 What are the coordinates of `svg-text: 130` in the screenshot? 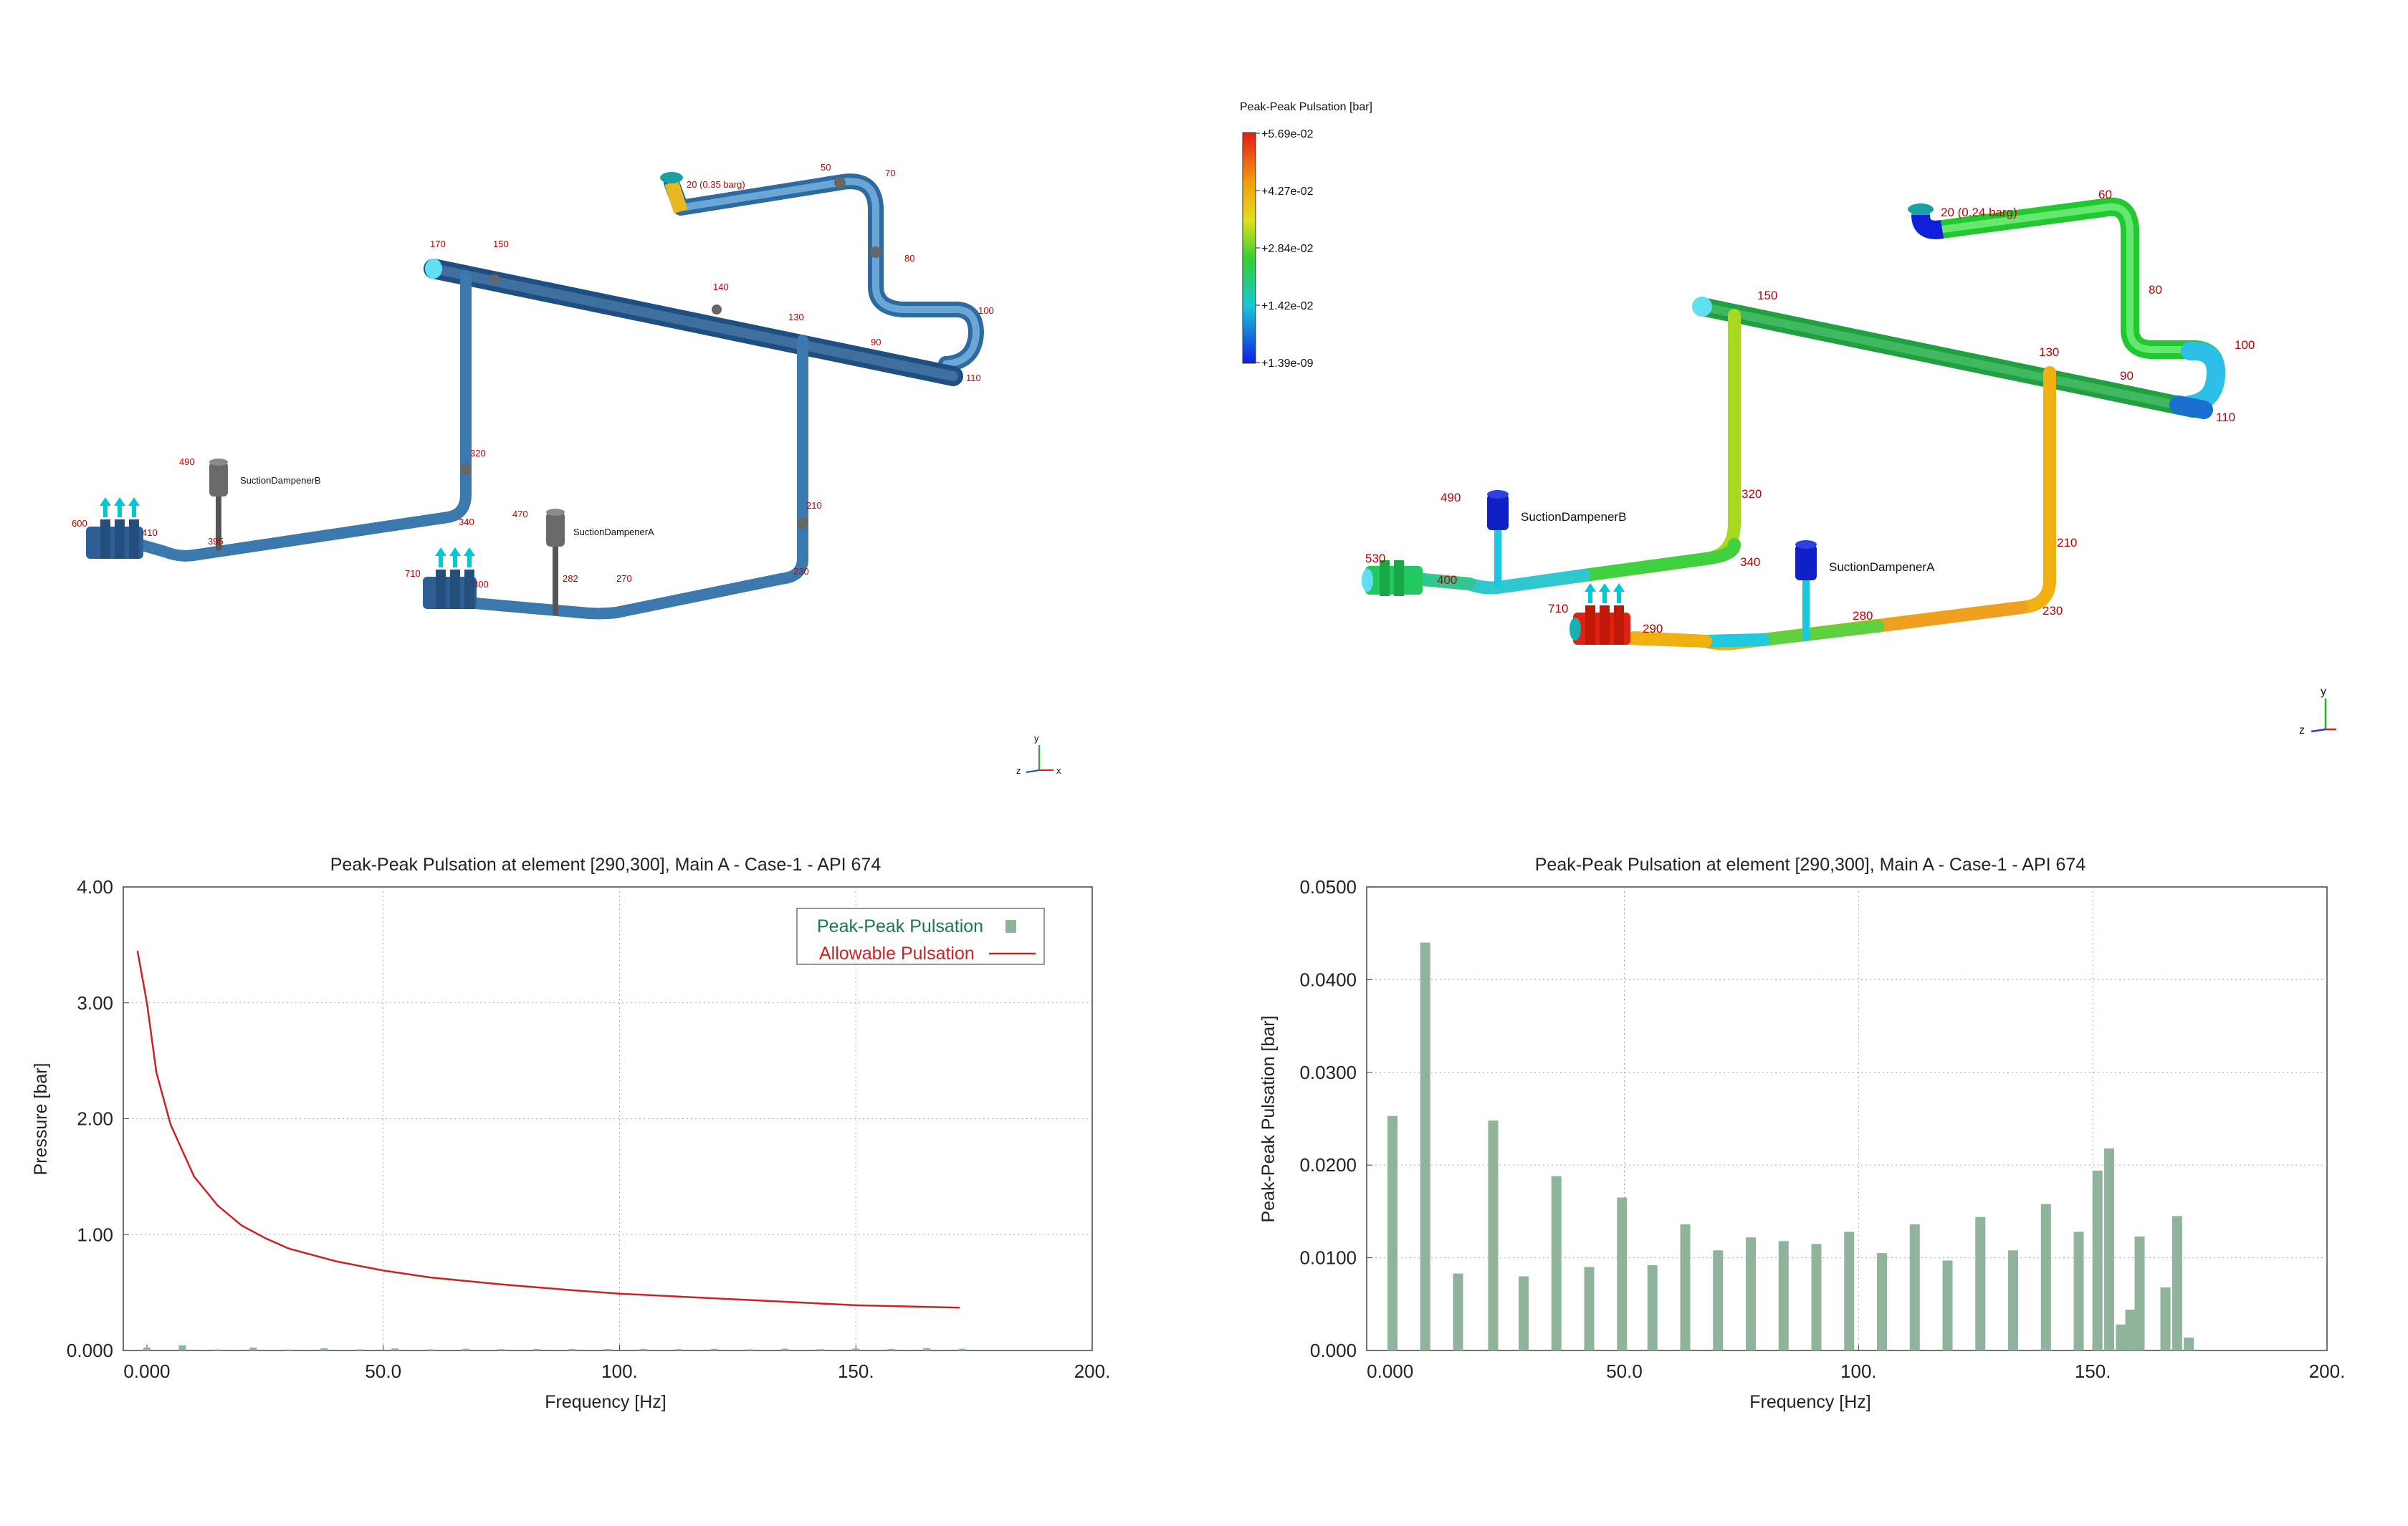 It's located at (796, 317).